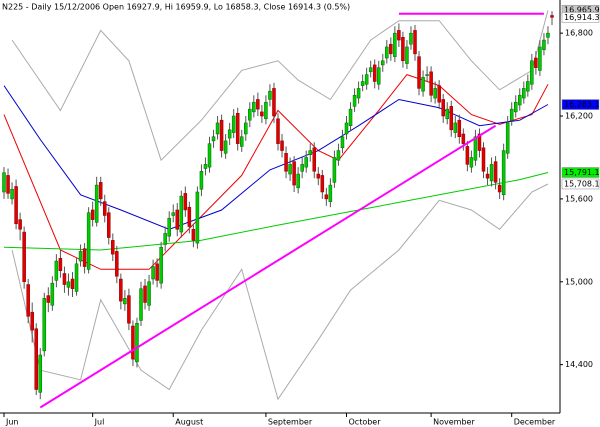 Image resolution: width=600 pixels, height=427 pixels. Describe the element at coordinates (454, 422) in the screenshot. I see `x-tick-label: November` at that location.